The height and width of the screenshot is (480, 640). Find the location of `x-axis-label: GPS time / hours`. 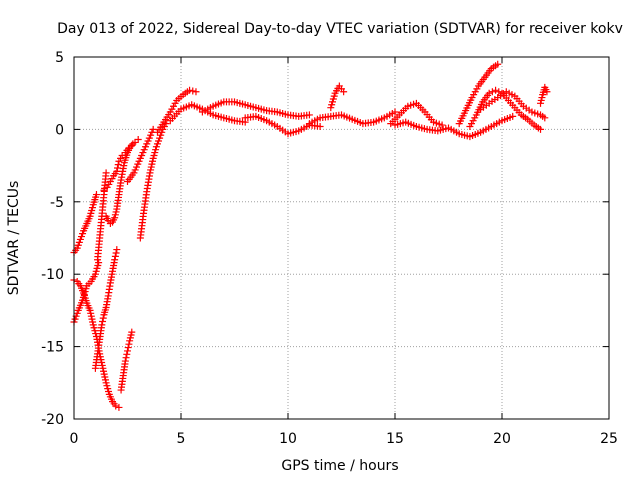

x-axis-label: GPS time / hours is located at coordinates (339, 466).